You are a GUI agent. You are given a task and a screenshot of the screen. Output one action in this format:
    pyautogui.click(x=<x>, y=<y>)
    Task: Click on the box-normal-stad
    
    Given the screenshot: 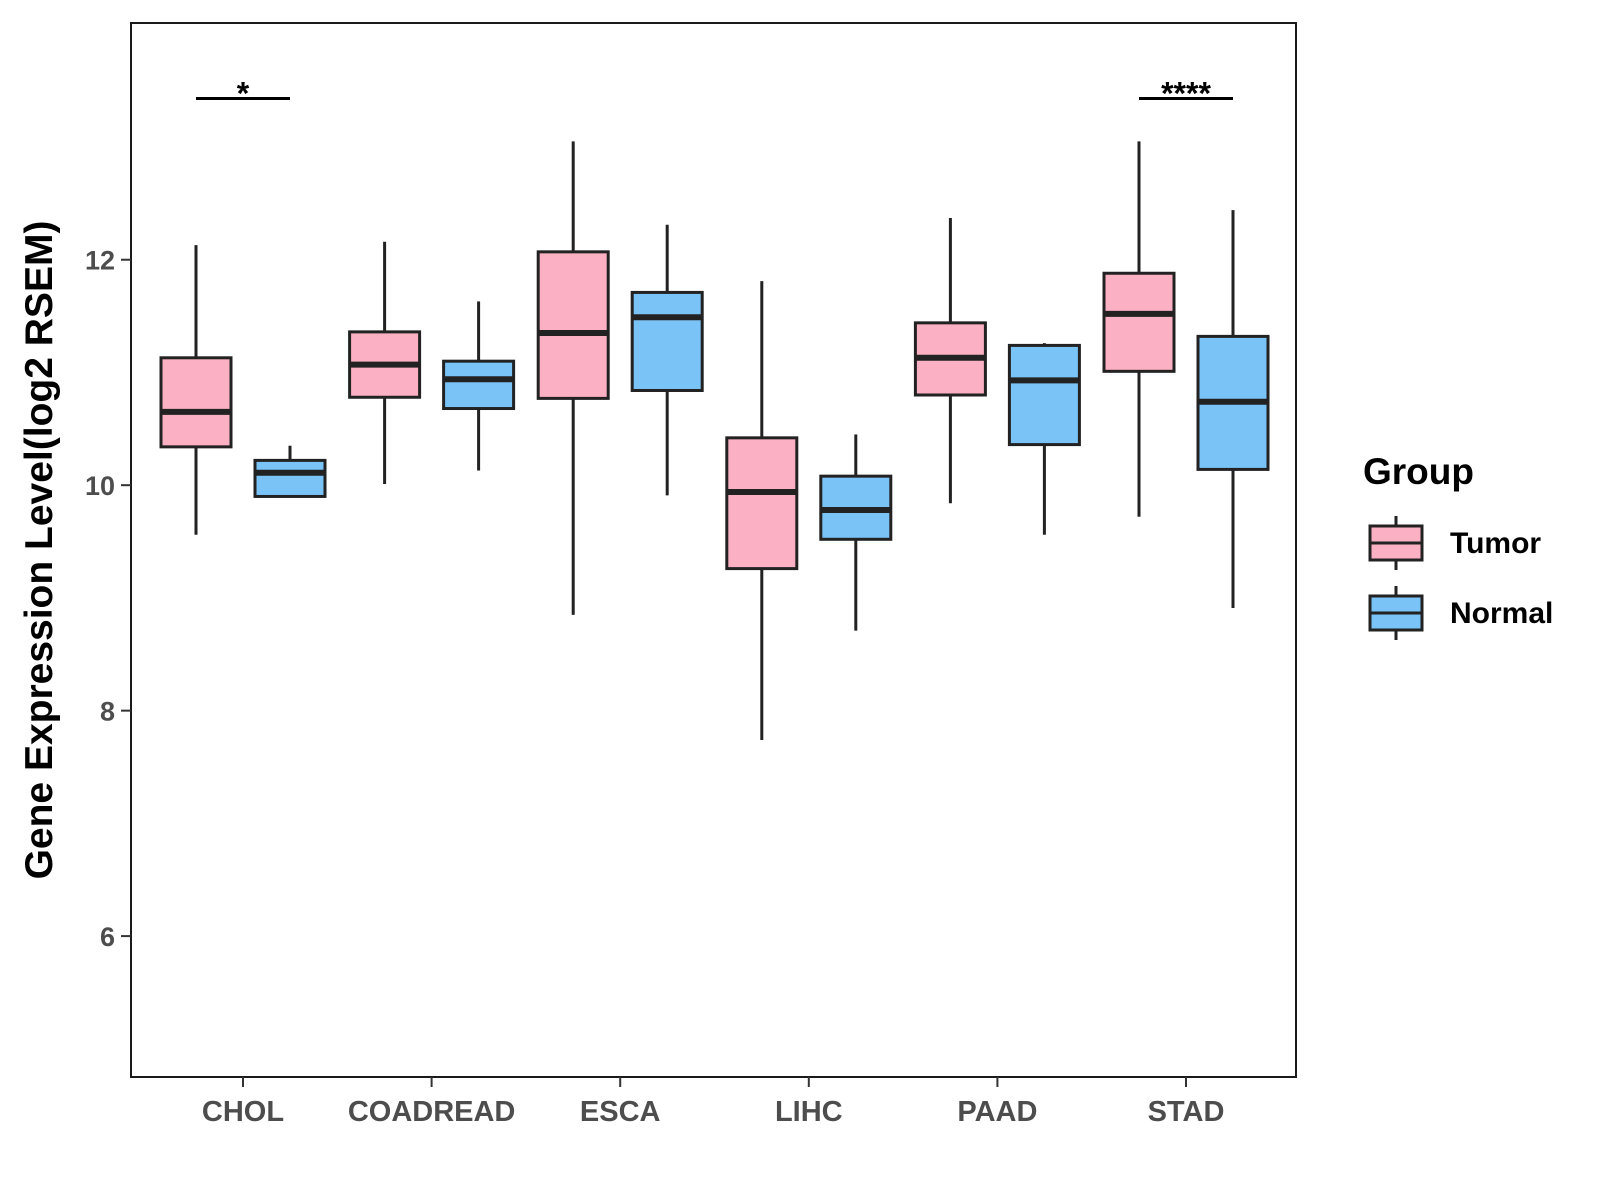 What is the action you would take?
    pyautogui.click(x=1233, y=409)
    